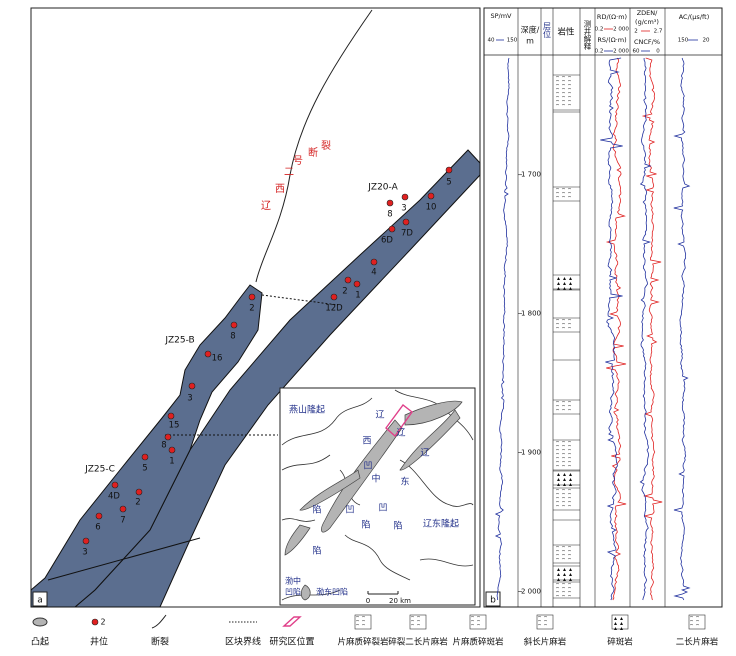  Describe the element at coordinates (400, 601) in the screenshot. I see `scale-label: 20 km` at that location.